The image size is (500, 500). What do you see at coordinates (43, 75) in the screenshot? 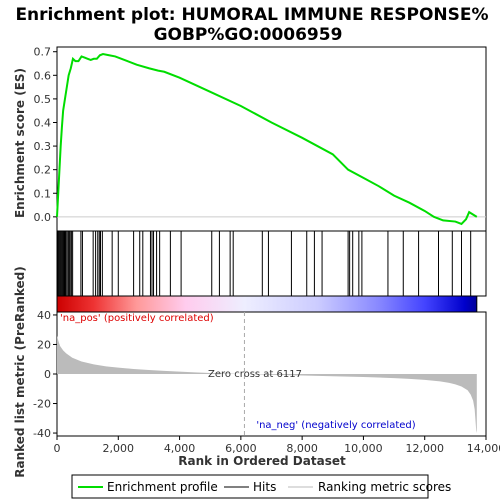
I see `es-y-tick-label: 0.6` at bounding box center [43, 75].